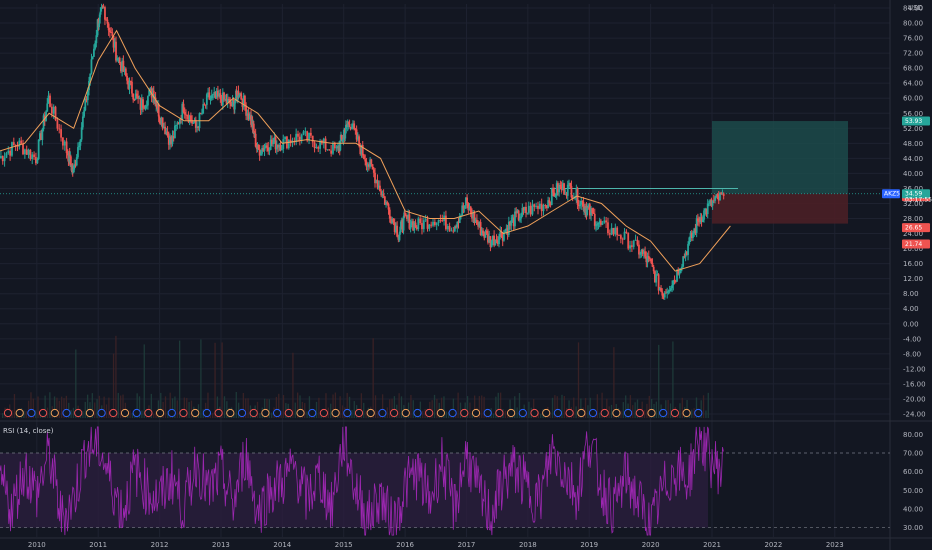 This screenshot has height=550, width=932. Describe the element at coordinates (913, 159) in the screenshot. I see `price-tick-label: 44.00` at that location.